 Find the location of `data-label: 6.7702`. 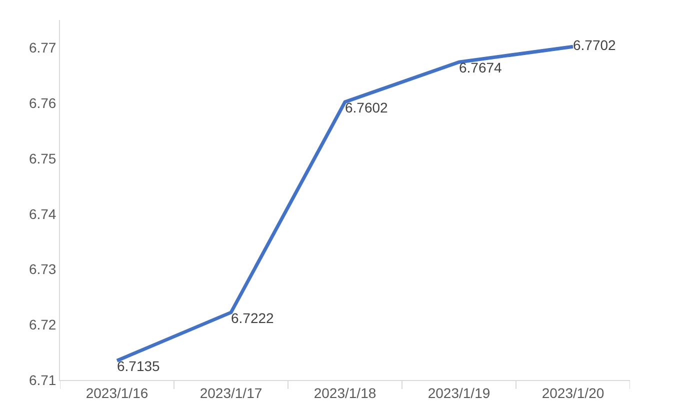

data-label: 6.7702 is located at coordinates (594, 45).